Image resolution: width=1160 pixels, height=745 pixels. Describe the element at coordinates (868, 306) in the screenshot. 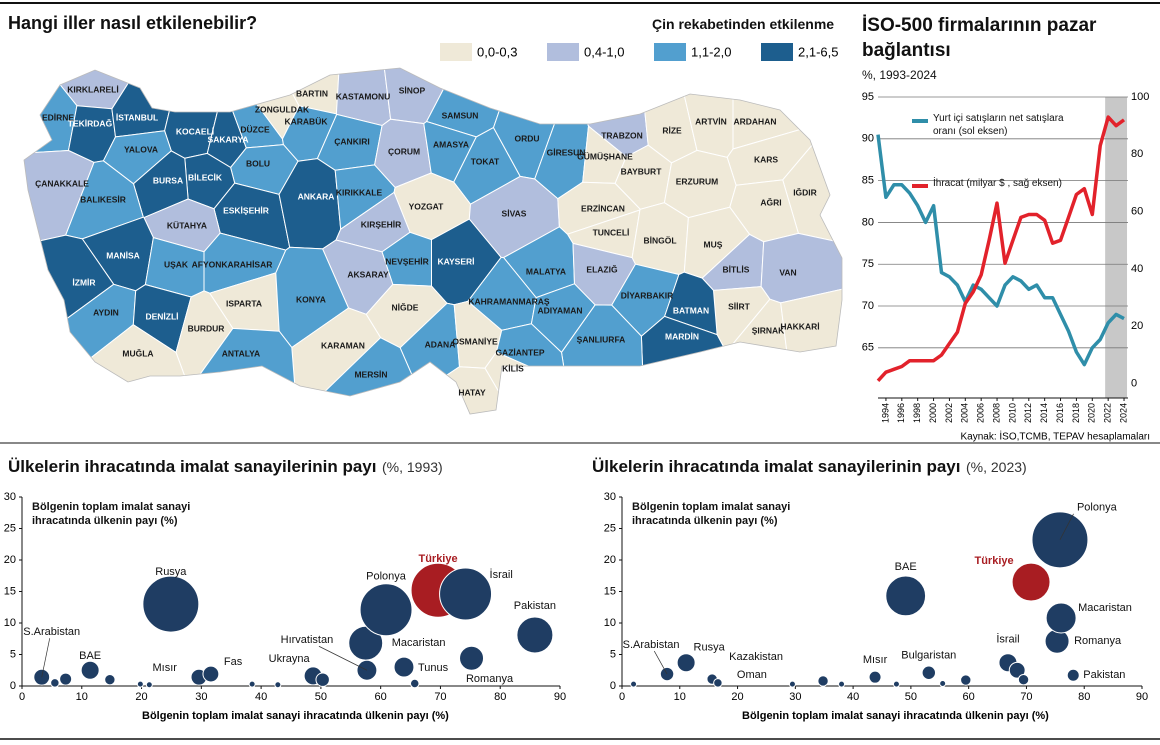

I see `y-tick-label: 70` at that location.